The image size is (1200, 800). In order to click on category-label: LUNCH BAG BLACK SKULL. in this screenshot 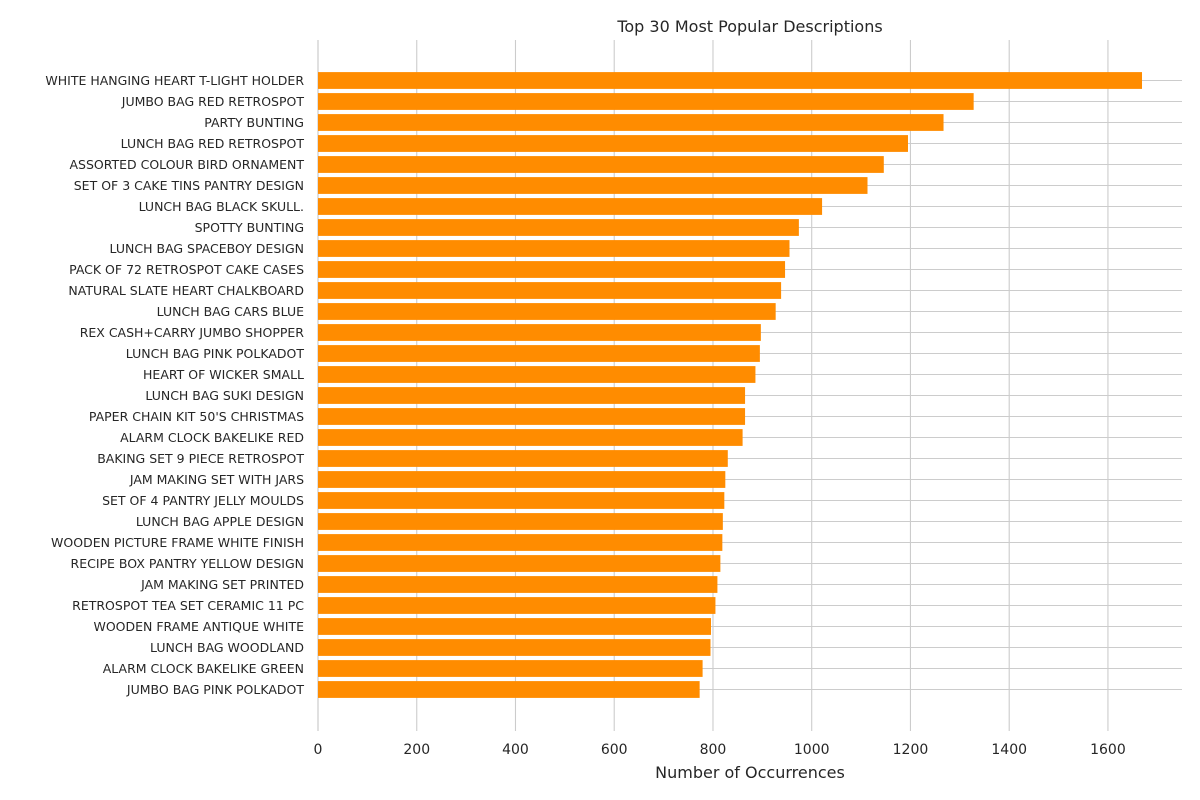, I will do `click(221, 206)`.